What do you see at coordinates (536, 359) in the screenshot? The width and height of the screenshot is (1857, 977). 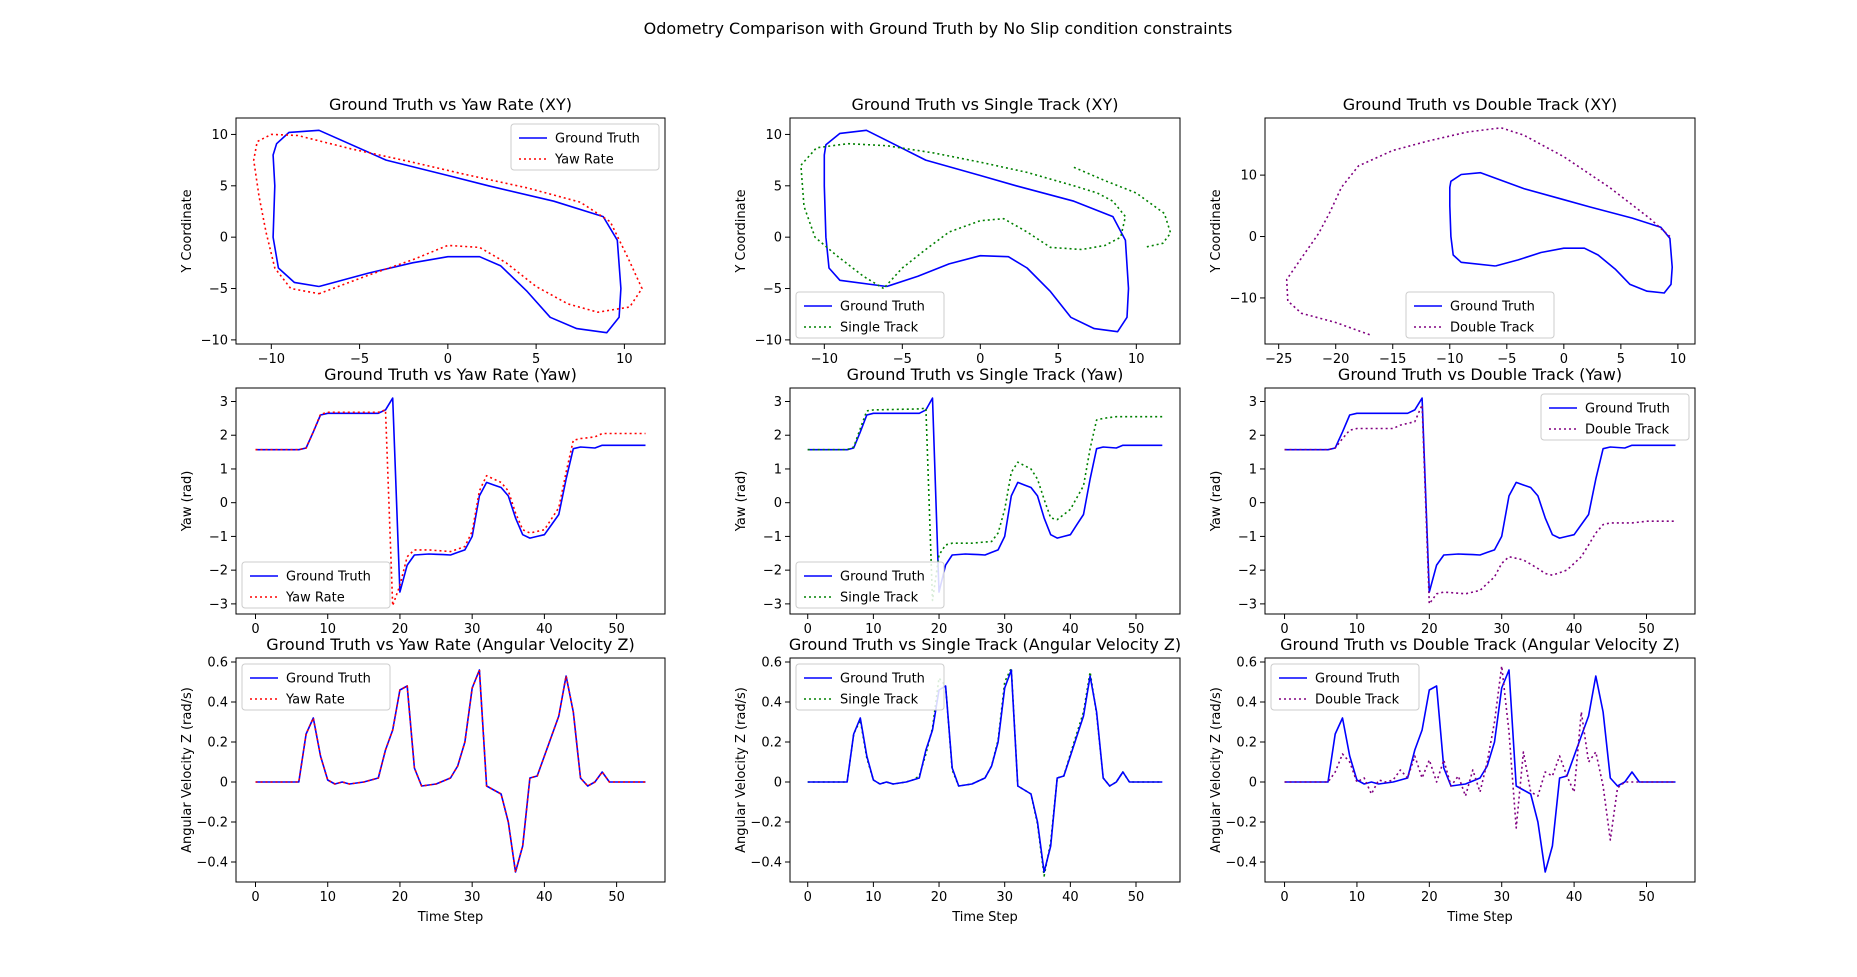 I see `x-tick-label: 5` at bounding box center [536, 359].